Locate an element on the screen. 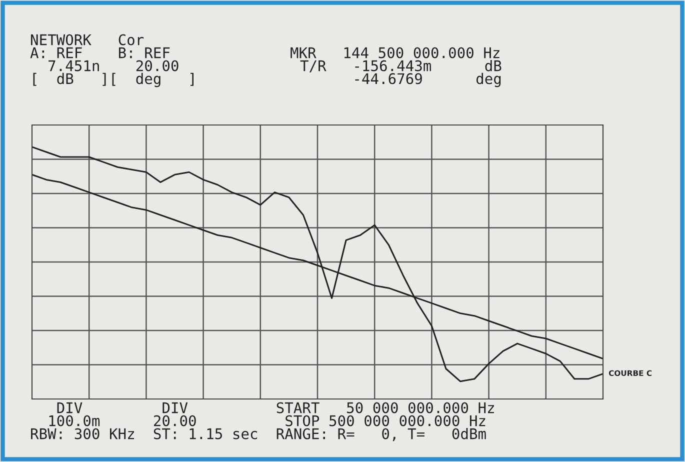 The image size is (685, 462). text: A: REF B: REF is located at coordinates (100, 52).